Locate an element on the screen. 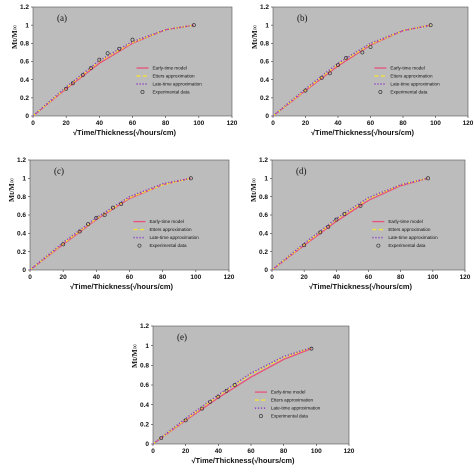 This screenshot has height=475, width=474. panel-label: (b) is located at coordinates (302, 18).